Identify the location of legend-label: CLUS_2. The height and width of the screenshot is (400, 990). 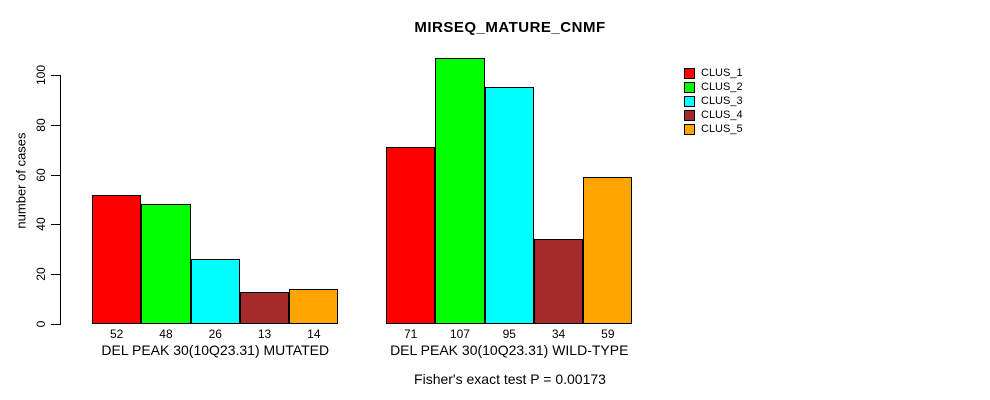
(722, 86).